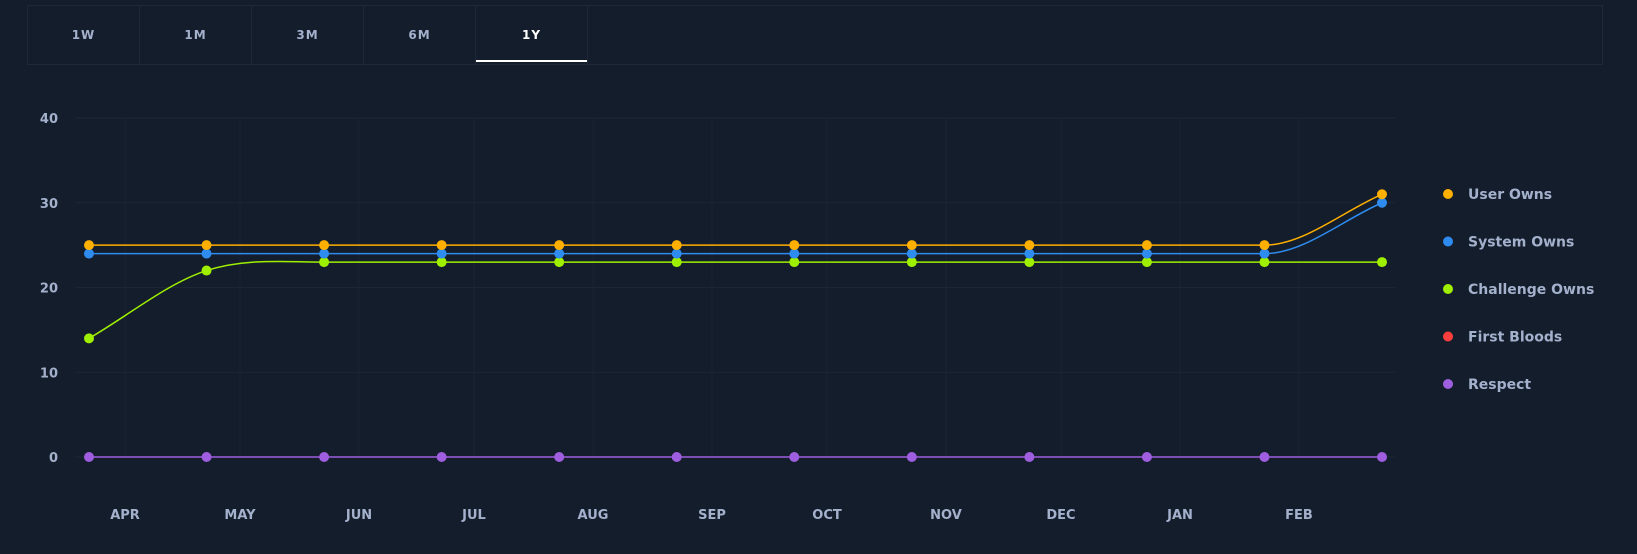  Describe the element at coordinates (196, 35) in the screenshot. I see `tab-1m: 1M` at that location.